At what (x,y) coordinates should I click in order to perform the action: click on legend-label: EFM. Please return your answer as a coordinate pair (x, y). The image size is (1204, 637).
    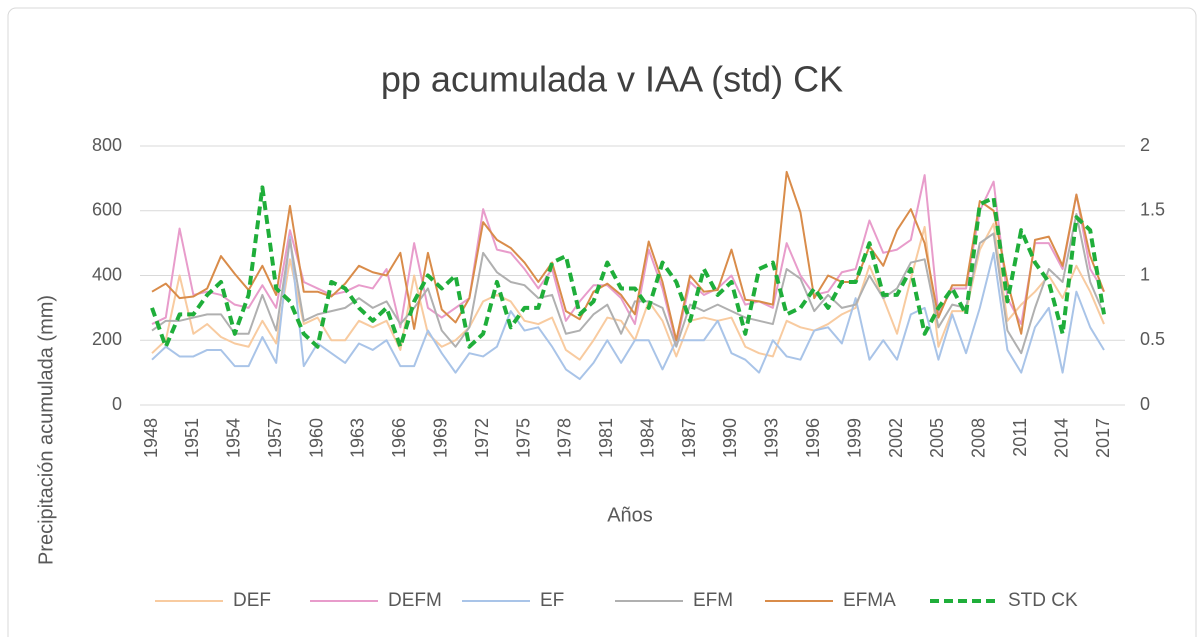
    Looking at the image, I should click on (713, 600).